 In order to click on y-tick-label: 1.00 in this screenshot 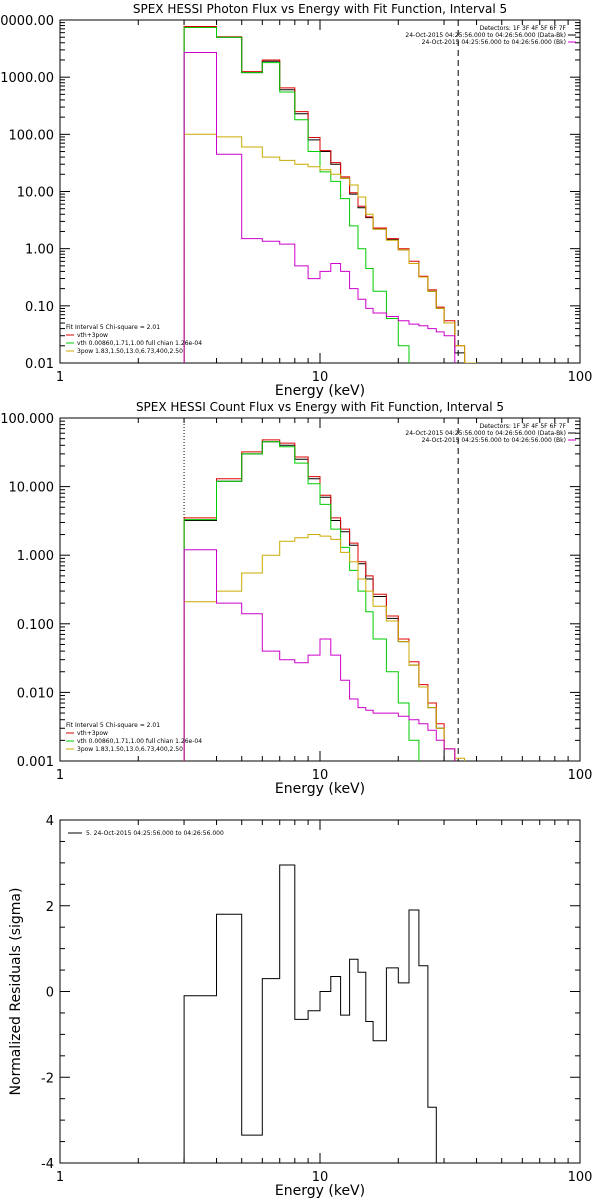, I will do `click(39, 250)`.